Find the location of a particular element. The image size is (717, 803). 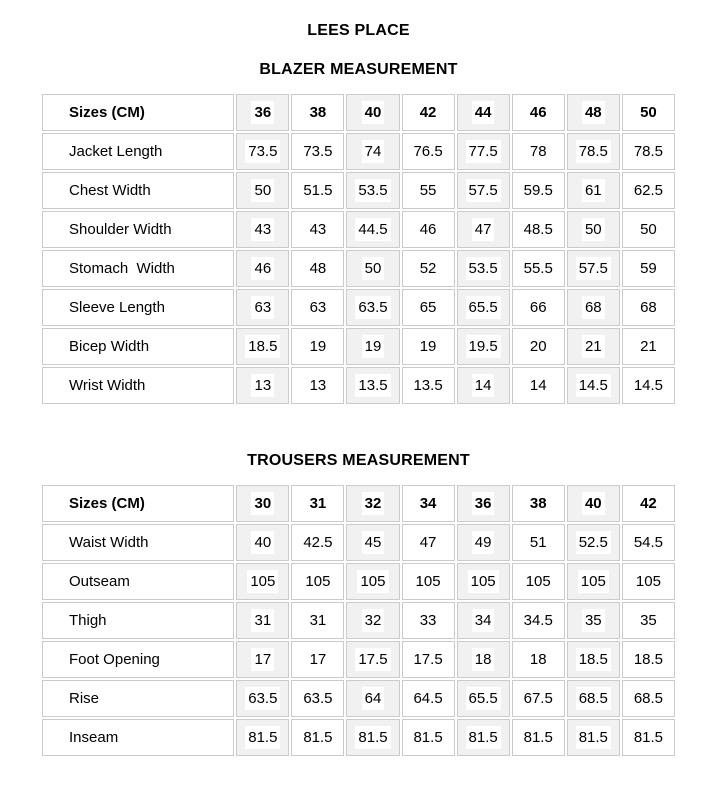

cell-text: Thigh is located at coordinates (88, 620).